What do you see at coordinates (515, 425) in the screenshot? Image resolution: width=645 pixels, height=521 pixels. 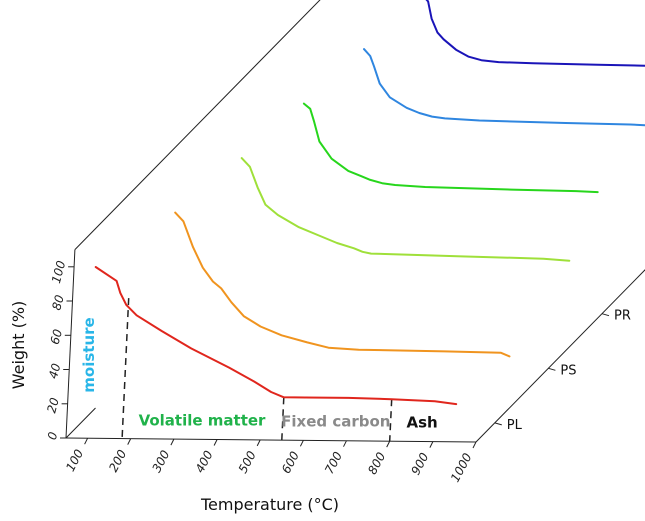 I see `category-tick-label: PL` at bounding box center [515, 425].